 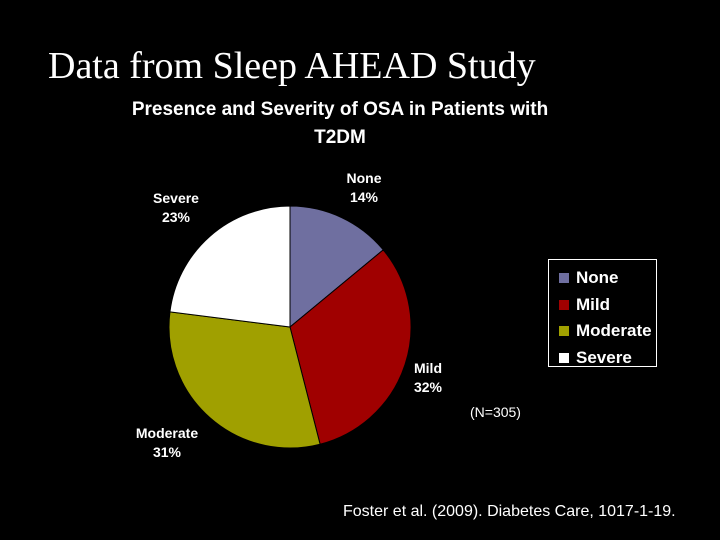 What do you see at coordinates (597, 278) in the screenshot?
I see `legend-label-none: None` at bounding box center [597, 278].